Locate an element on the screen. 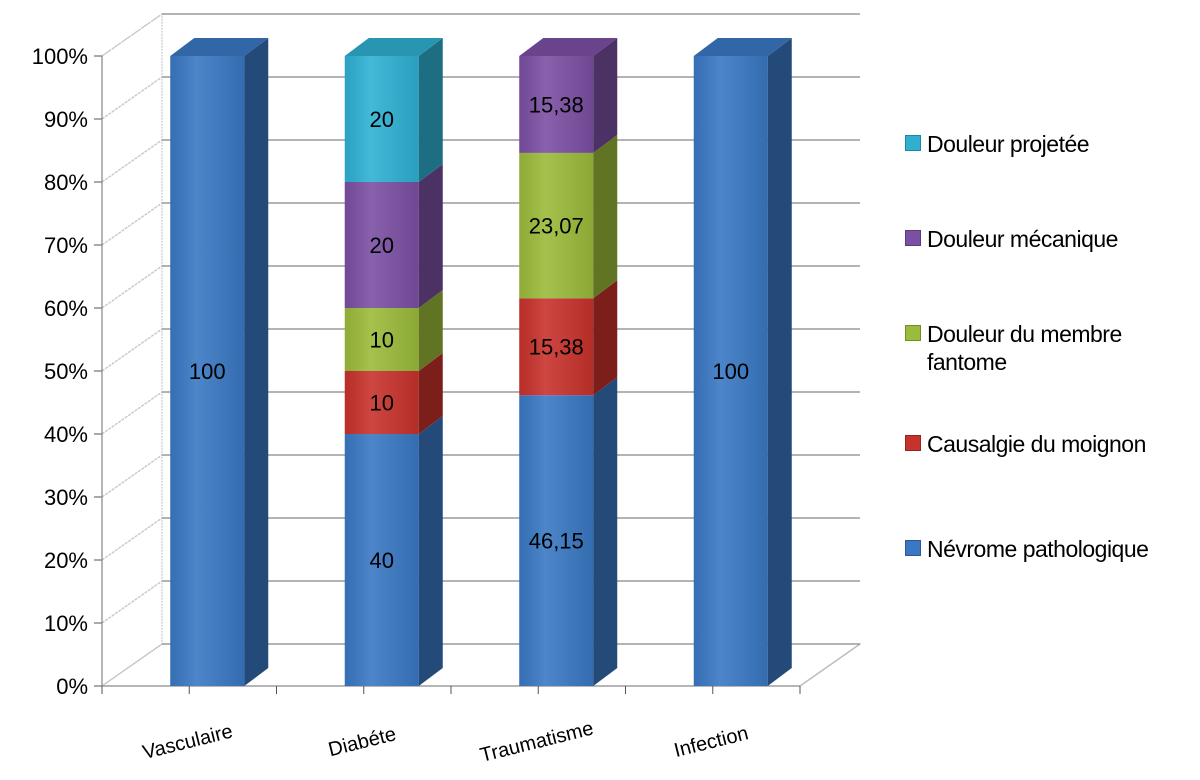 This screenshot has width=1200, height=780. legend-item: Causalgie du moignon is located at coordinates (1025, 444).